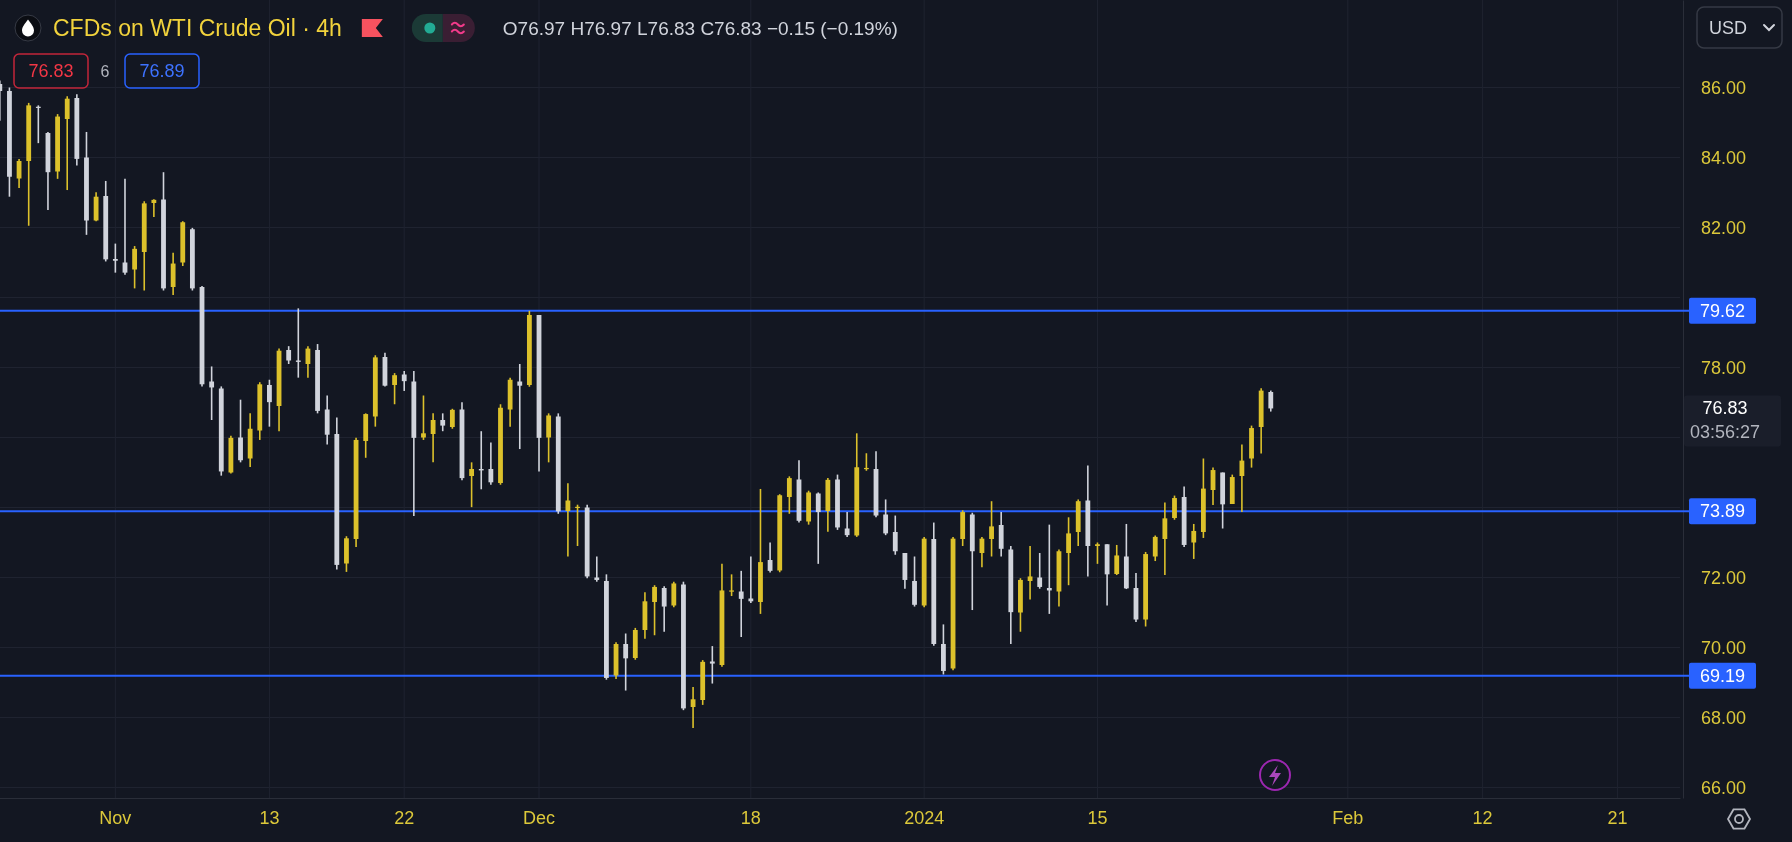 The image size is (1792, 842). What do you see at coordinates (404, 817) in the screenshot?
I see `x-tick-label: 22` at bounding box center [404, 817].